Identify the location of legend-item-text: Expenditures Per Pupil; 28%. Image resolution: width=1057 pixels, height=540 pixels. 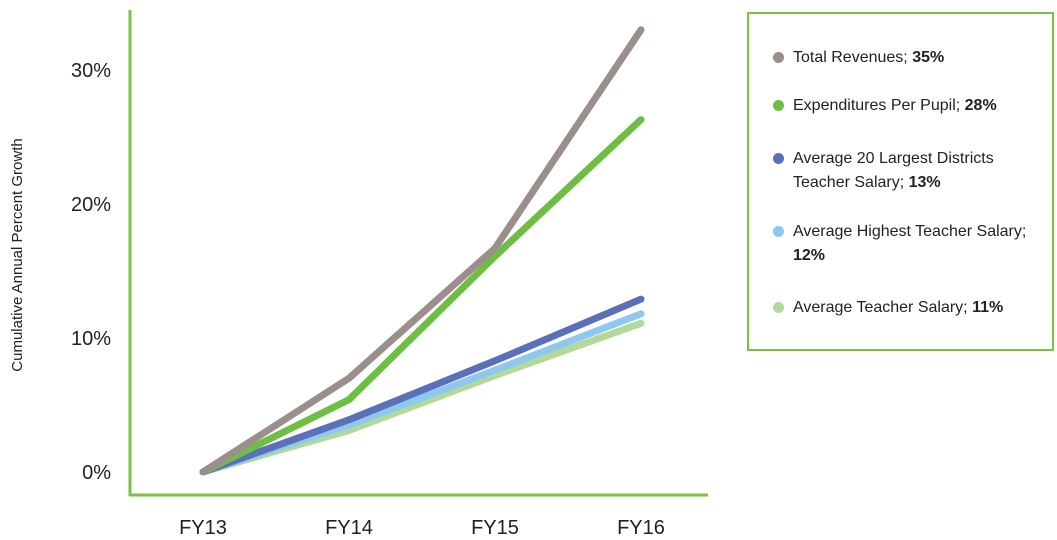
(923, 106).